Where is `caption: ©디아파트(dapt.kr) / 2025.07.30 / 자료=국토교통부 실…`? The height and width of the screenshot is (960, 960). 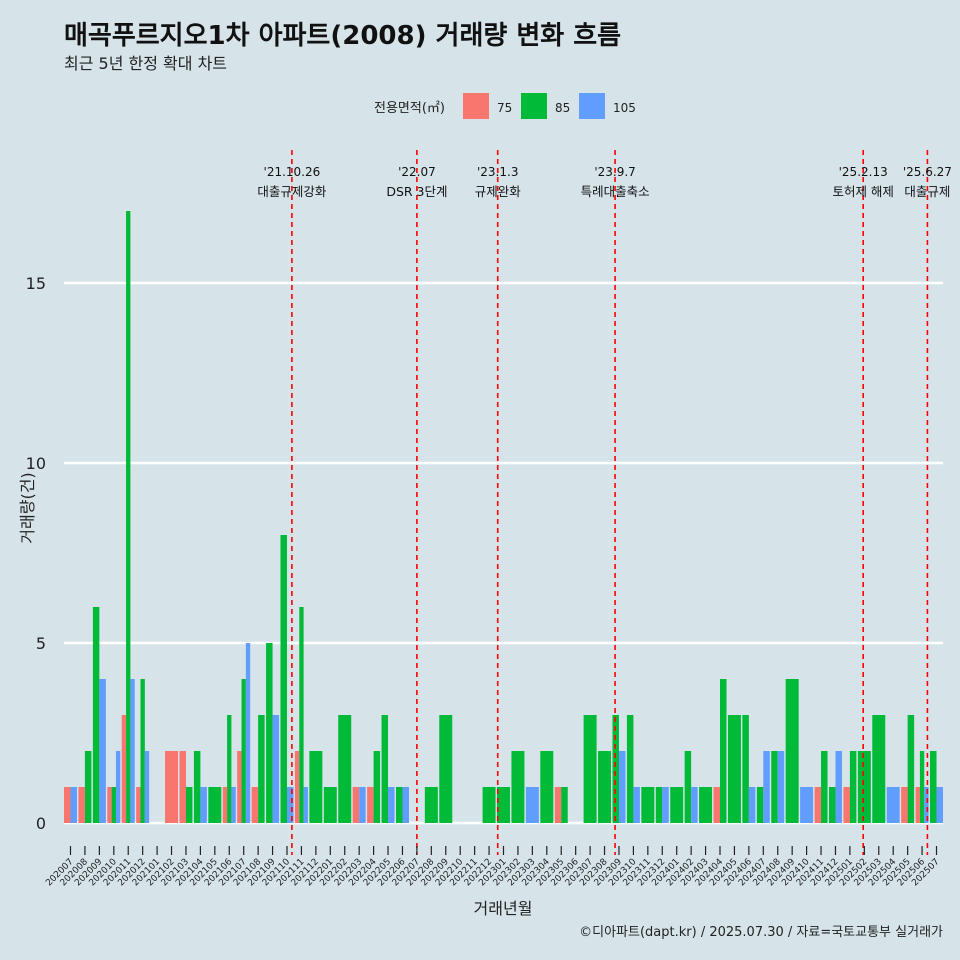 caption: ©디아파트(dapt.kr) / 2025.07.30 / 자료=국토교통부 실… is located at coordinates (761, 932).